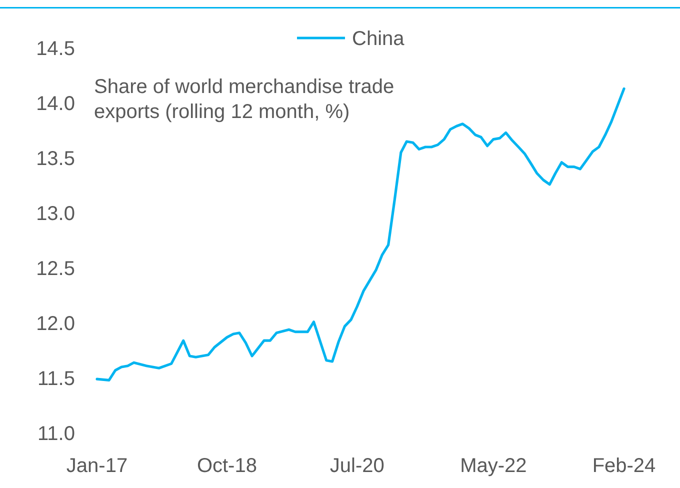 The height and width of the screenshot is (488, 680). I want to click on y-tick-label: 11.5, so click(56, 379).